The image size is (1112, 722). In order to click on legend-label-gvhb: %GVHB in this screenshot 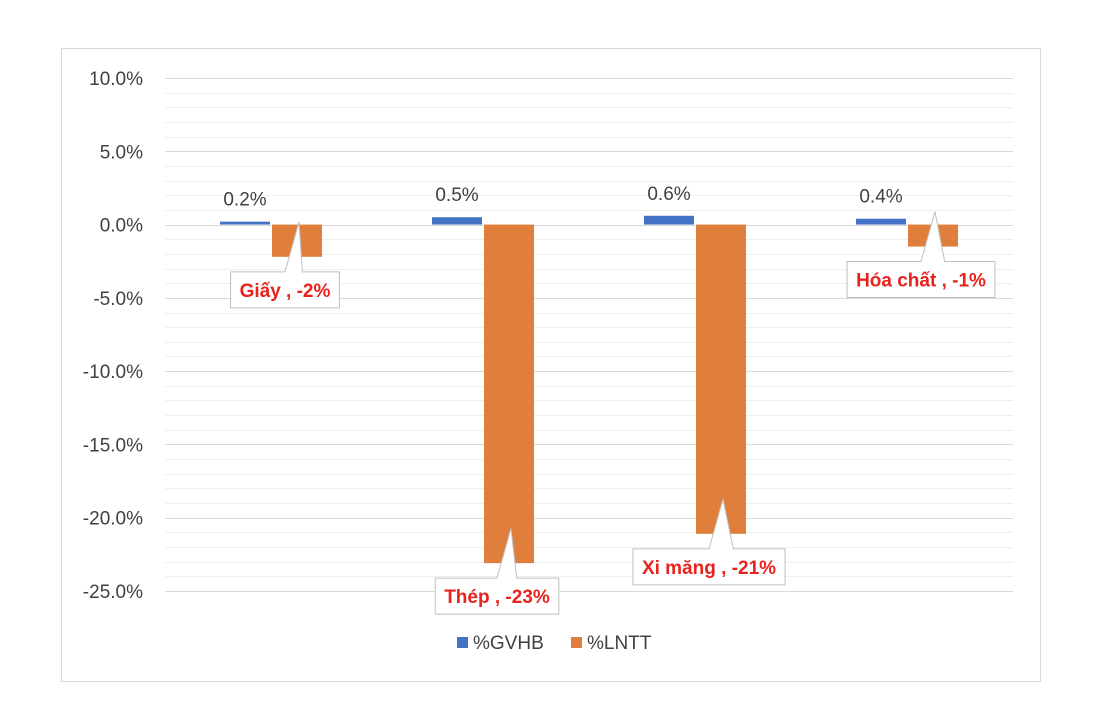, I will do `click(508, 643)`.